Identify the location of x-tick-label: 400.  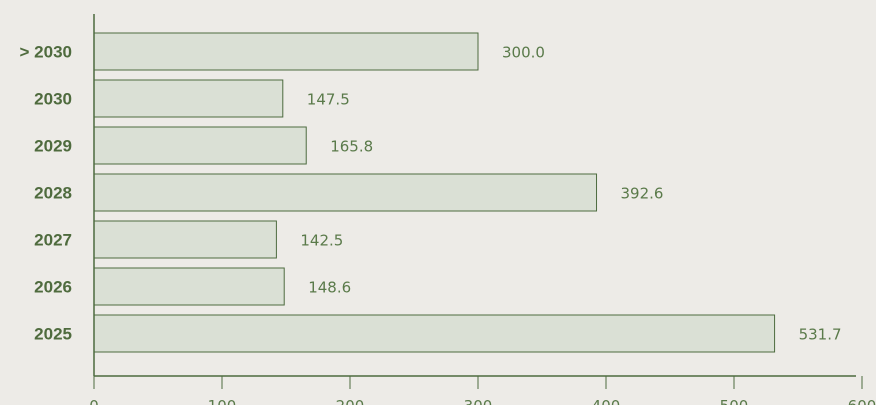
(606, 401).